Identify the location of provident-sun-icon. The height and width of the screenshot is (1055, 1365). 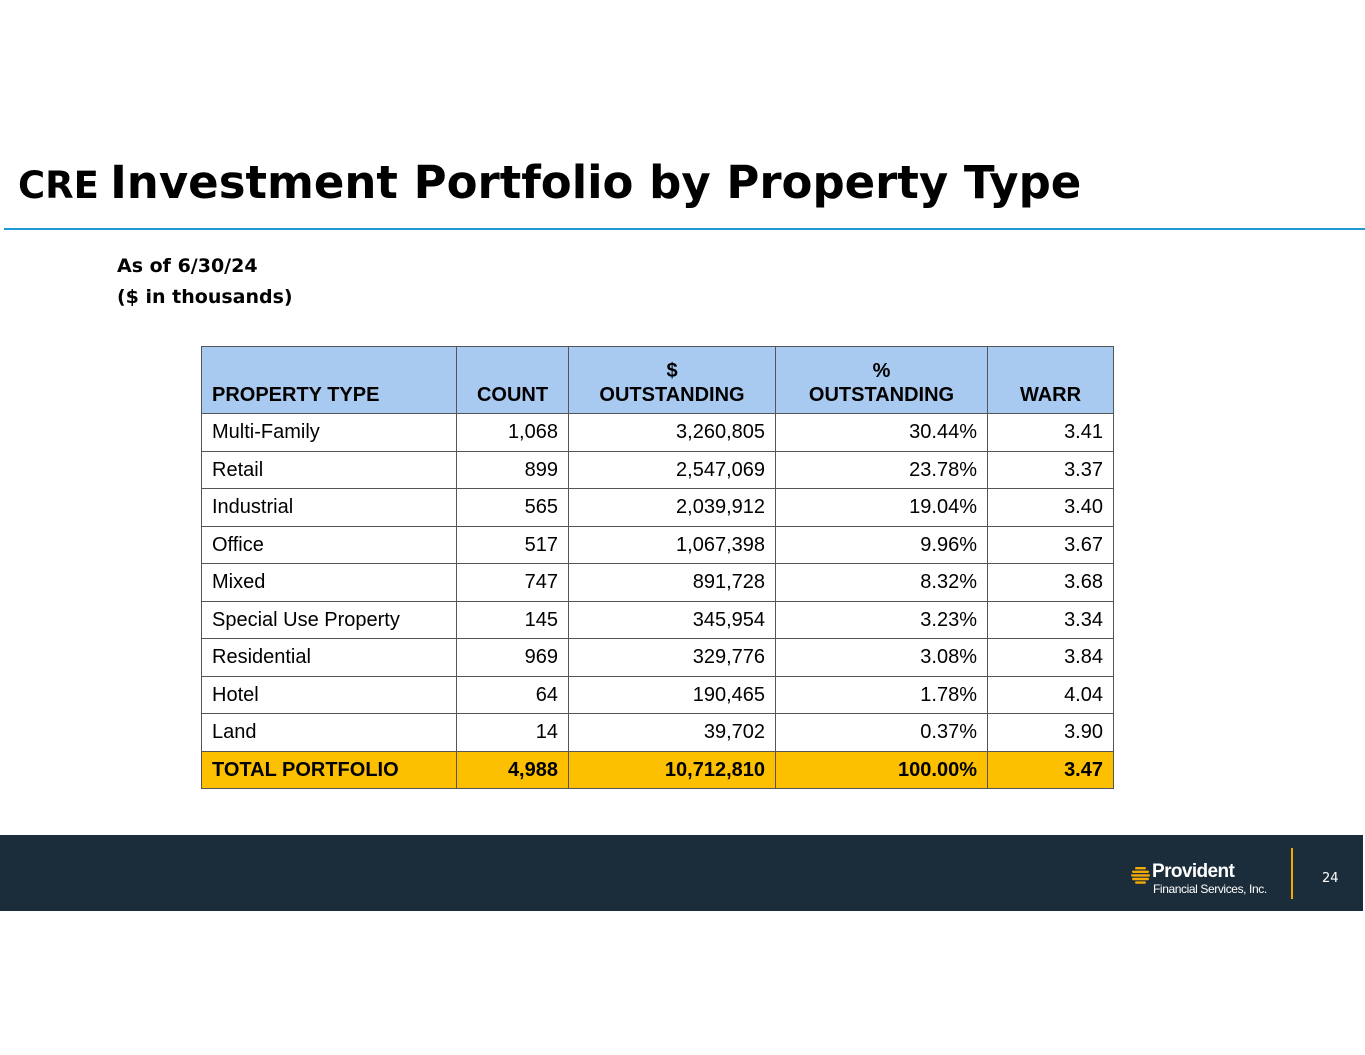
(1140, 875).